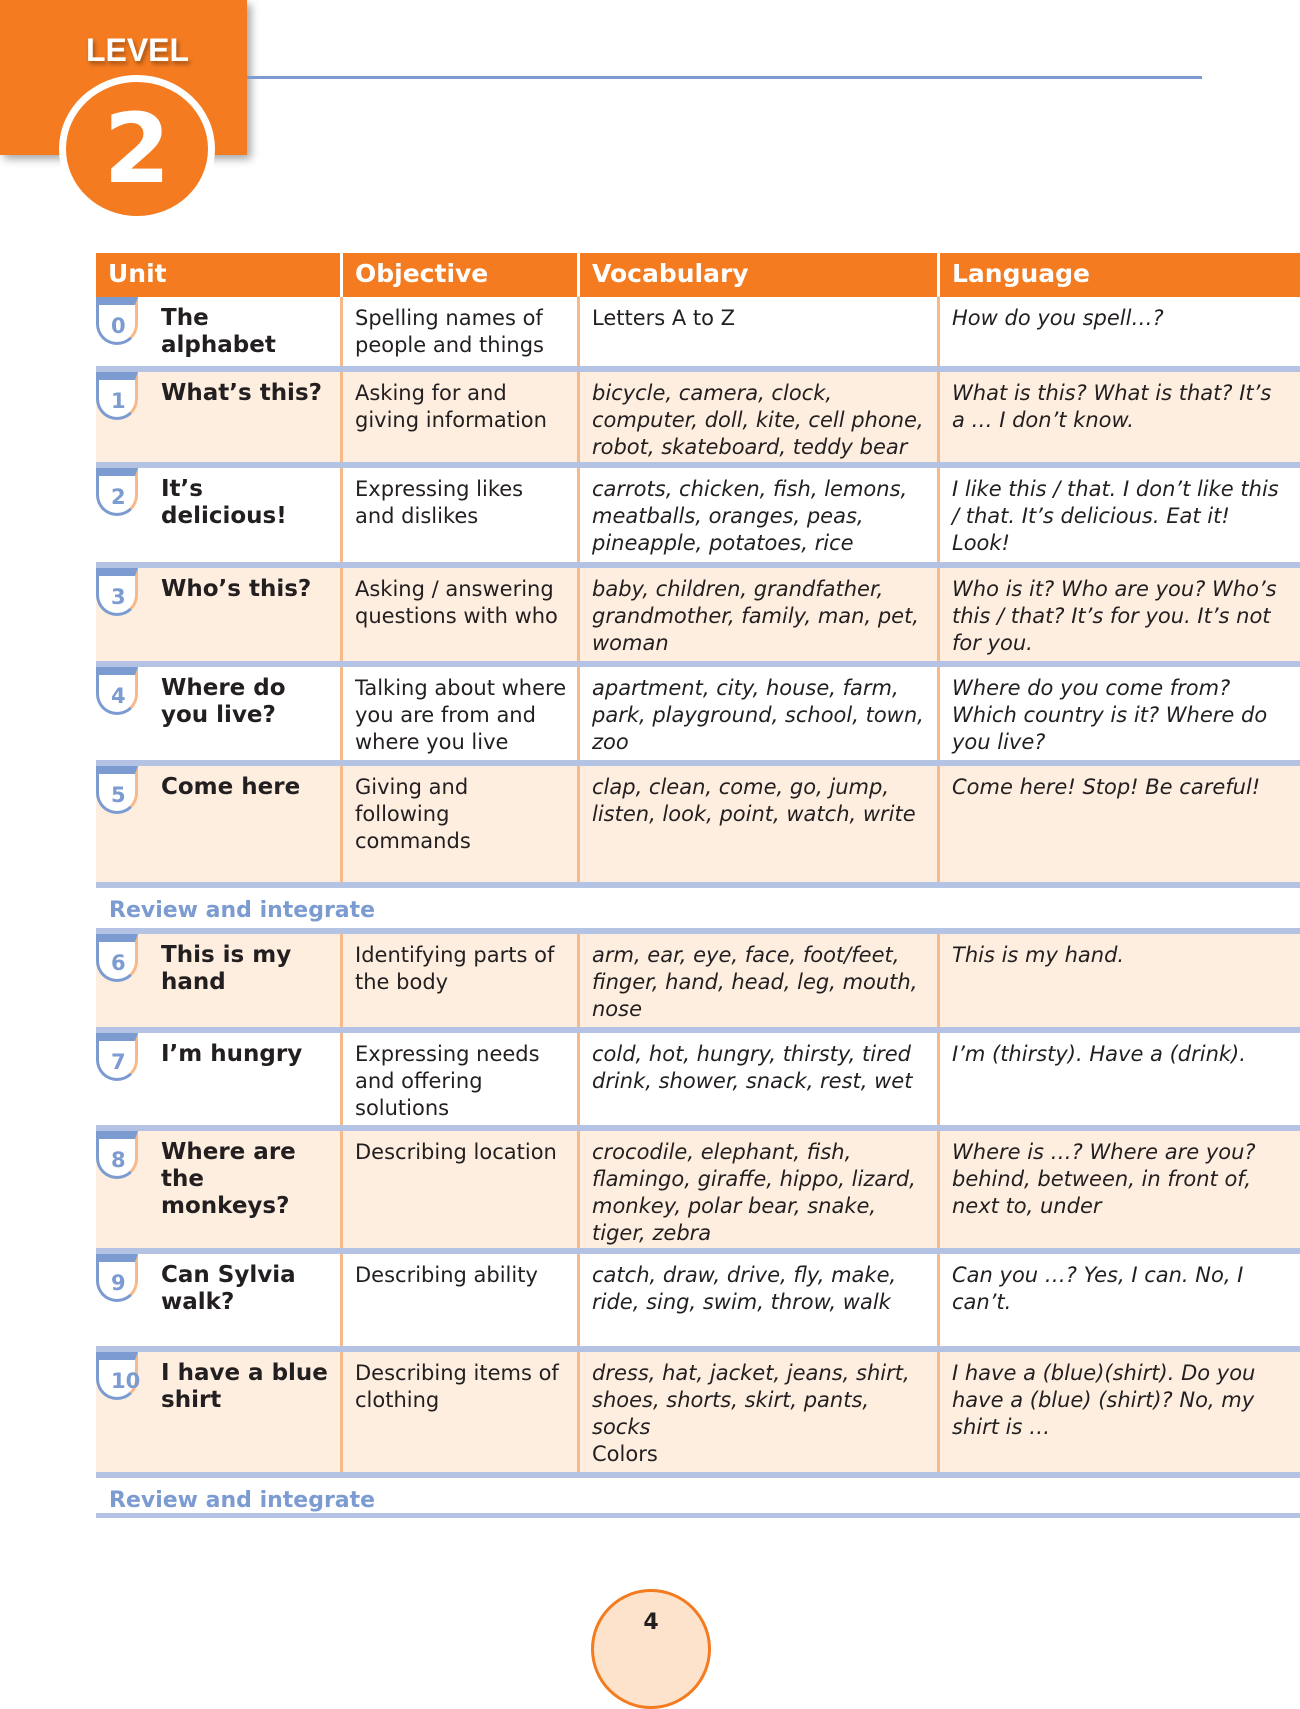 The image size is (1300, 1709). I want to click on objective-cell: Describing location, so click(461, 1189).